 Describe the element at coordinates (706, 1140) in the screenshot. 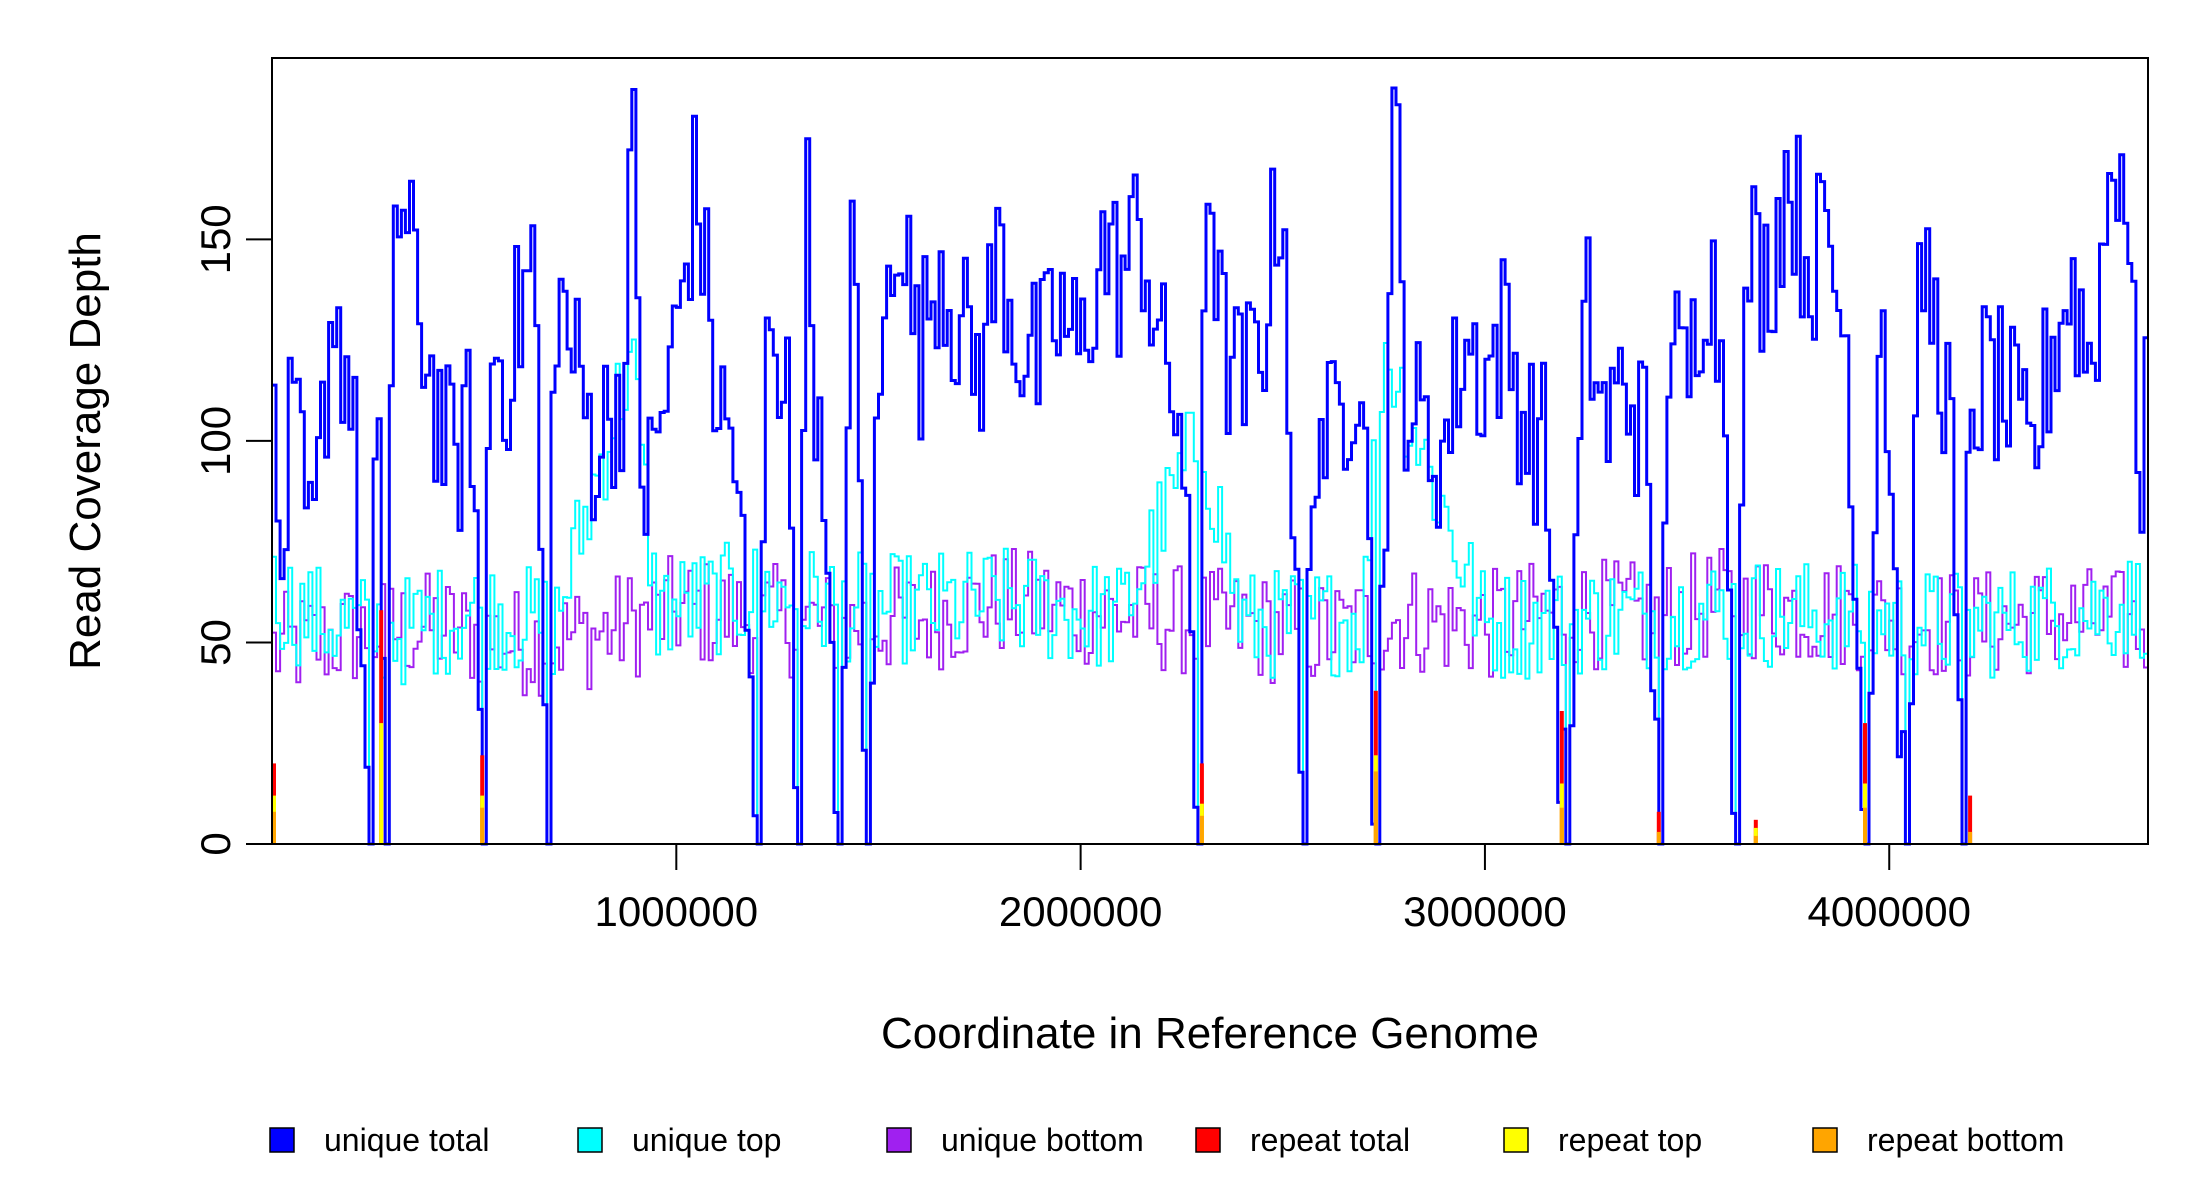

I see `legend-label: unique top` at that location.